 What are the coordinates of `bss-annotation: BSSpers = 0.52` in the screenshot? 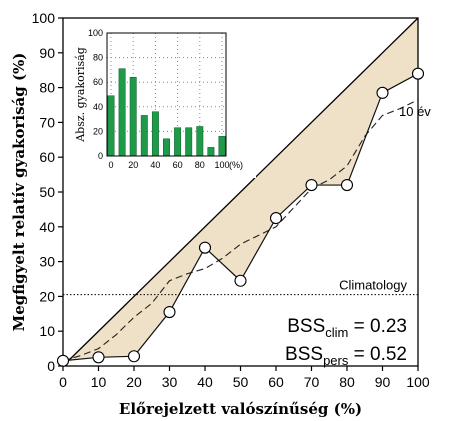 It's located at (346, 356).